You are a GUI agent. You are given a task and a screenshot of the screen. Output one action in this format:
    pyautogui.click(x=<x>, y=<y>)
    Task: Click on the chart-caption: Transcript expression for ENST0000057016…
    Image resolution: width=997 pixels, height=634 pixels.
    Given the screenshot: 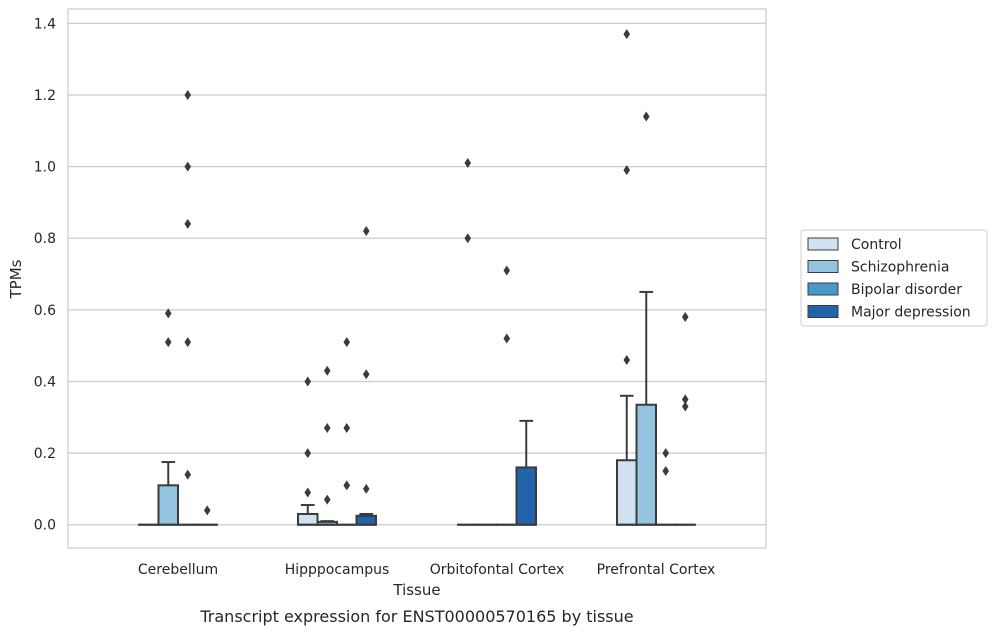 What is the action you would take?
    pyautogui.click(x=416, y=616)
    